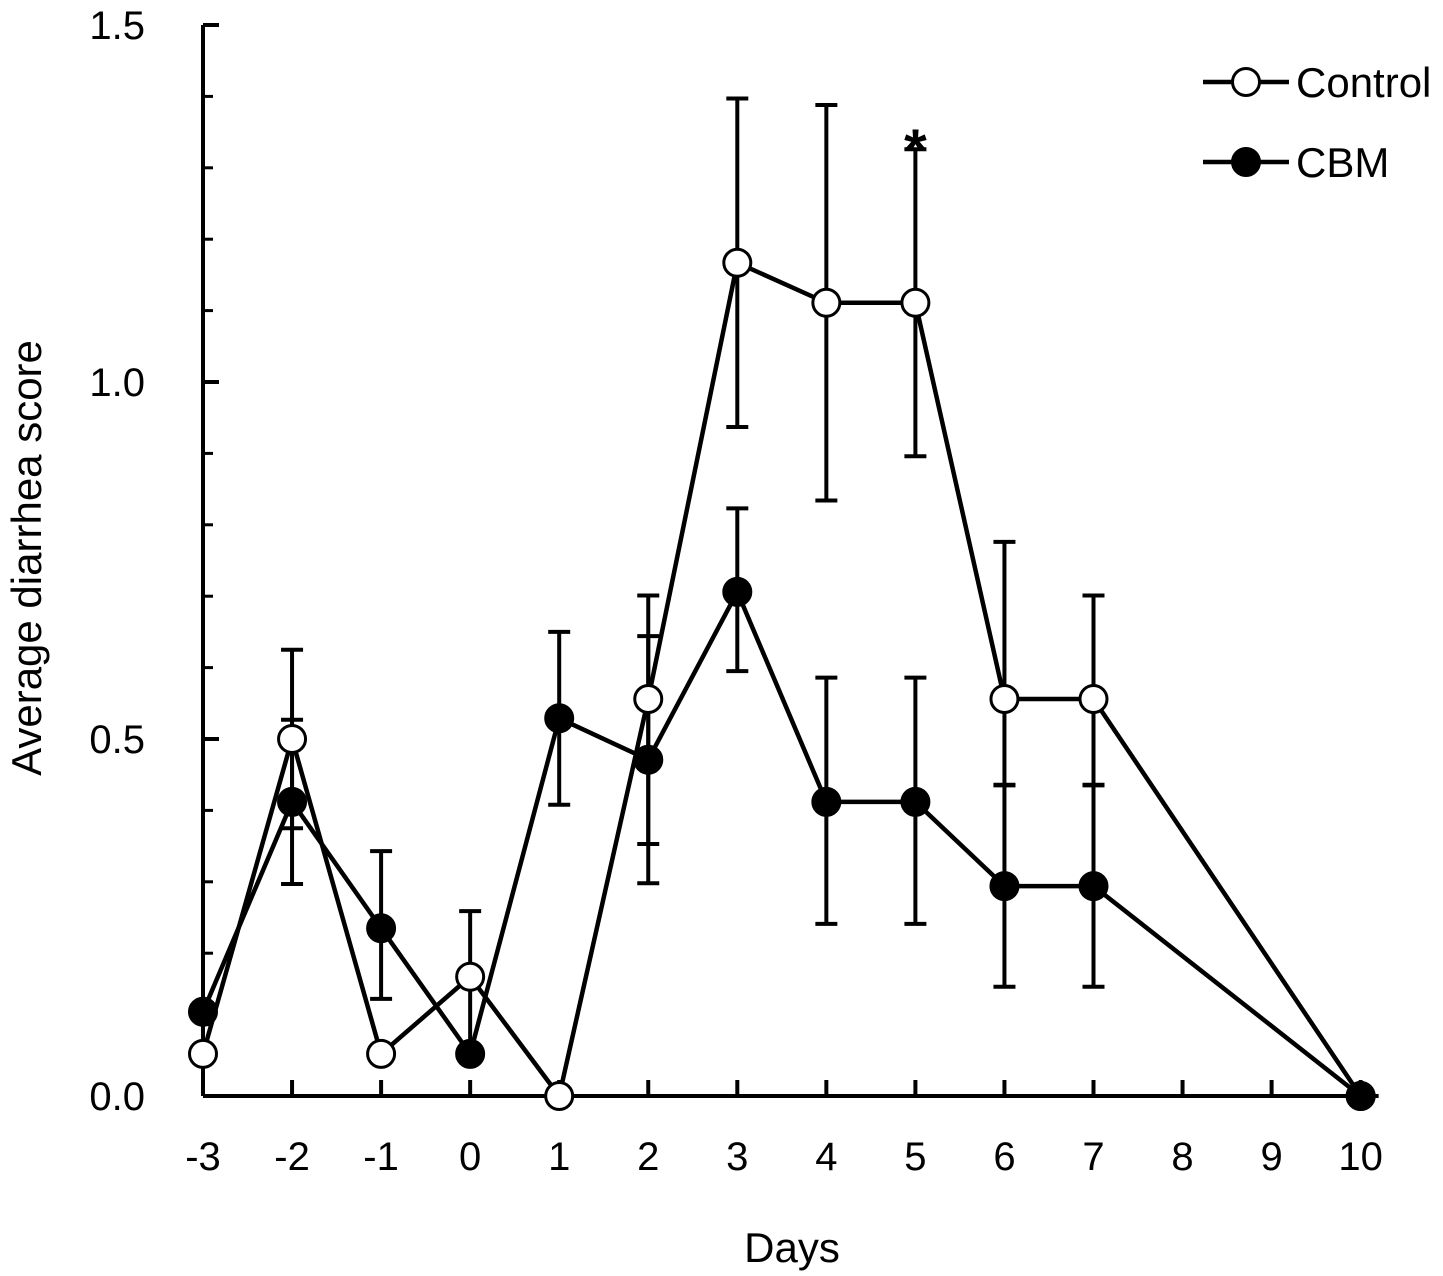  I want to click on y-tick-label: 0.5, so click(117, 740).